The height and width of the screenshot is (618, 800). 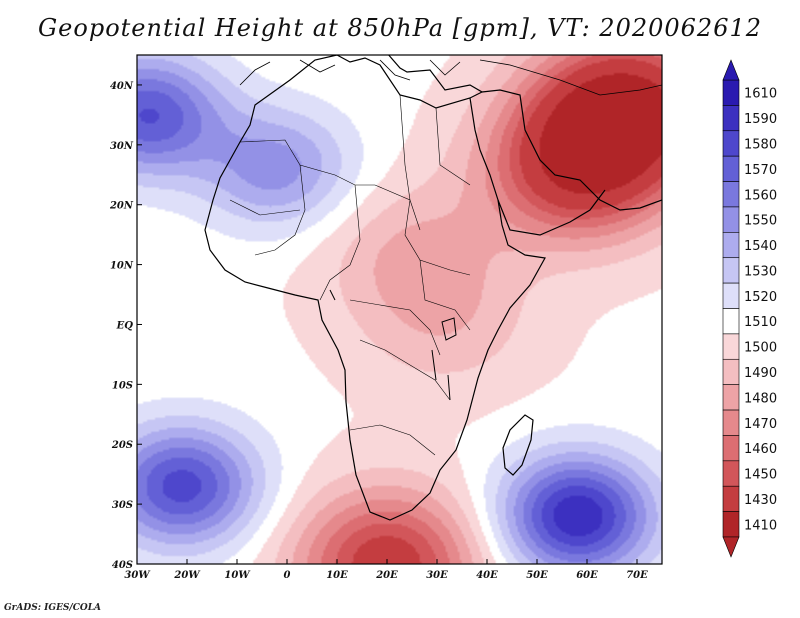 What do you see at coordinates (125, 325) in the screenshot?
I see `lat-tick-label: EQ` at bounding box center [125, 325].